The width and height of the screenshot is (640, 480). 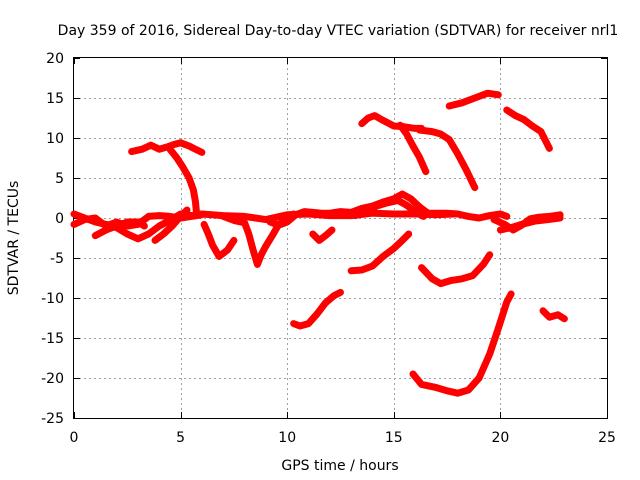 What do you see at coordinates (394, 438) in the screenshot?
I see `x-tick-label: 15` at bounding box center [394, 438].